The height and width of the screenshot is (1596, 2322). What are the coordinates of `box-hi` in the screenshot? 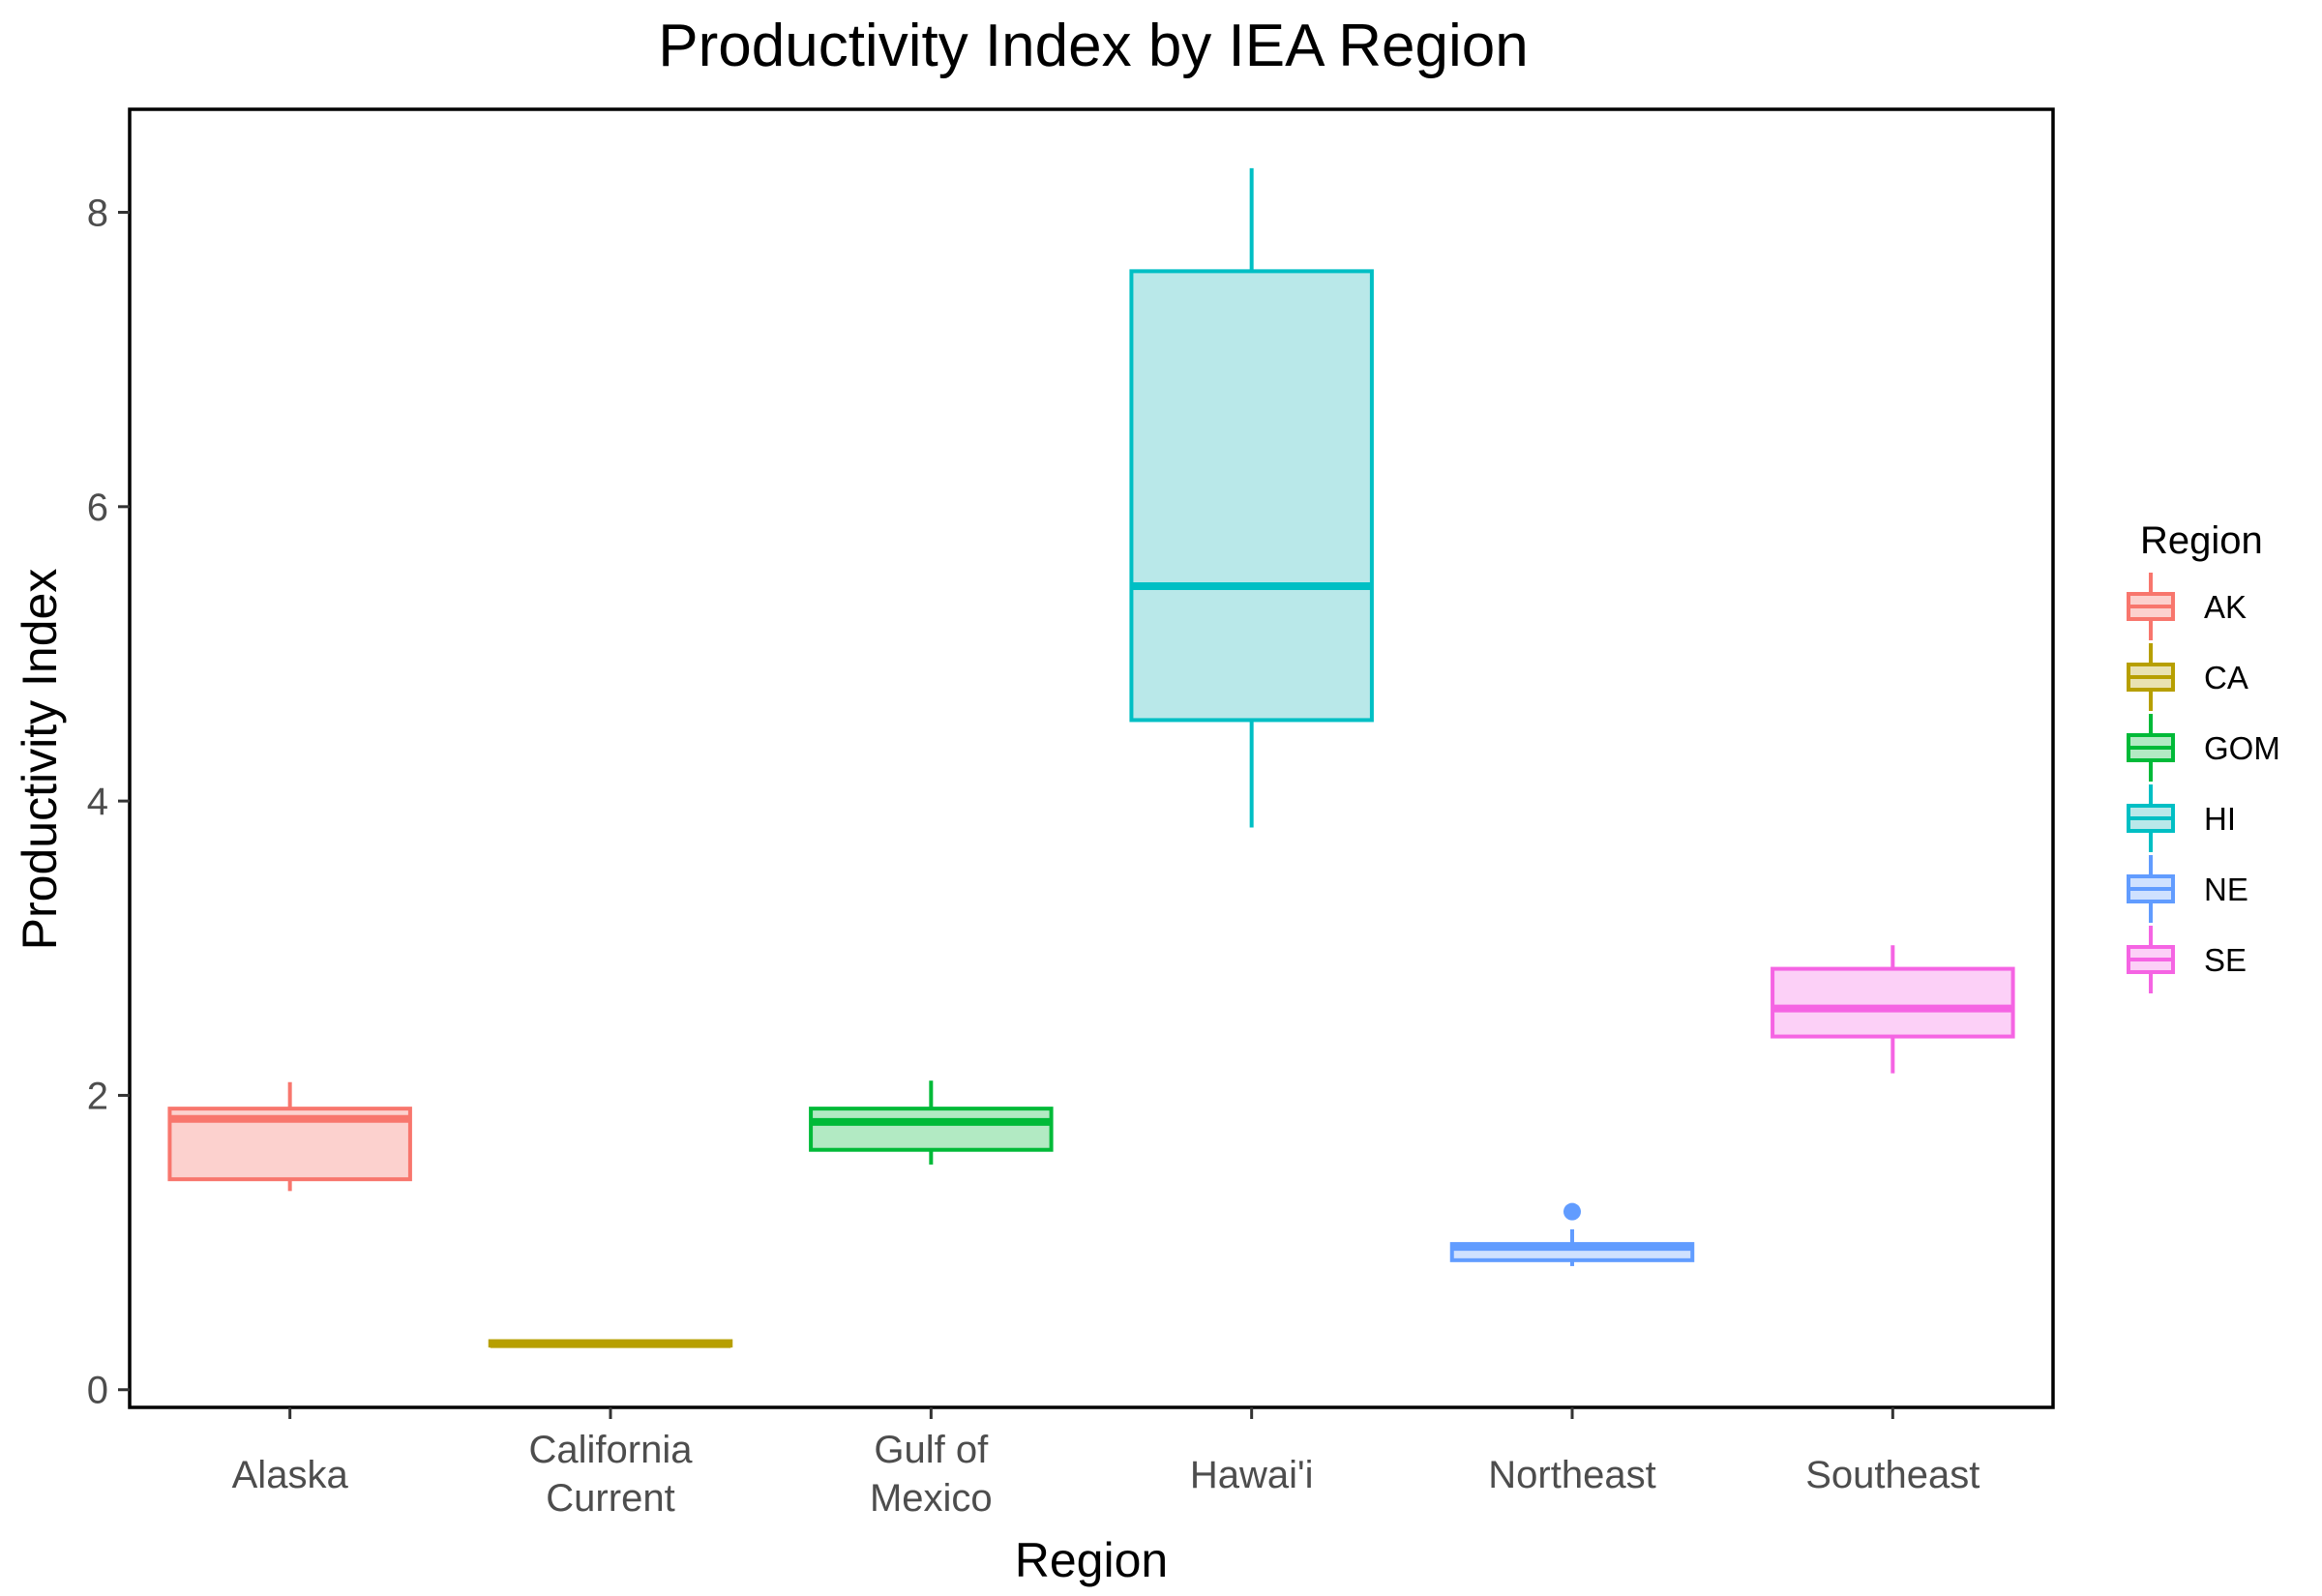 It's located at (1251, 497).